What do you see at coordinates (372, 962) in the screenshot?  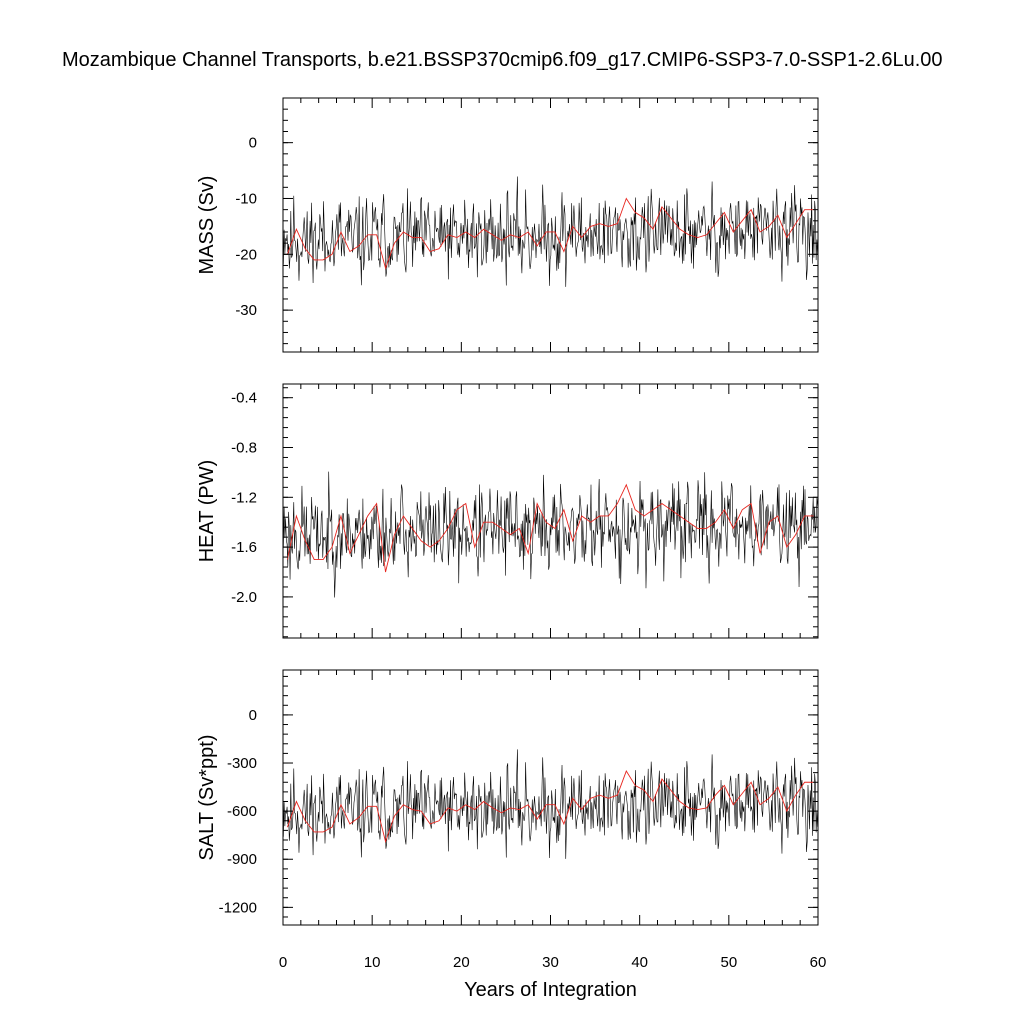 I see `salt-x-tick-label: 10` at bounding box center [372, 962].